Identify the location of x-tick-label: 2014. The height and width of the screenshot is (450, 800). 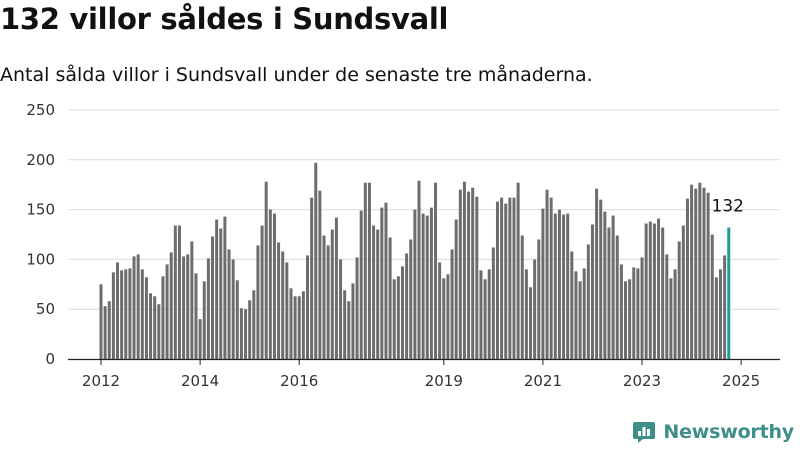
(200, 381).